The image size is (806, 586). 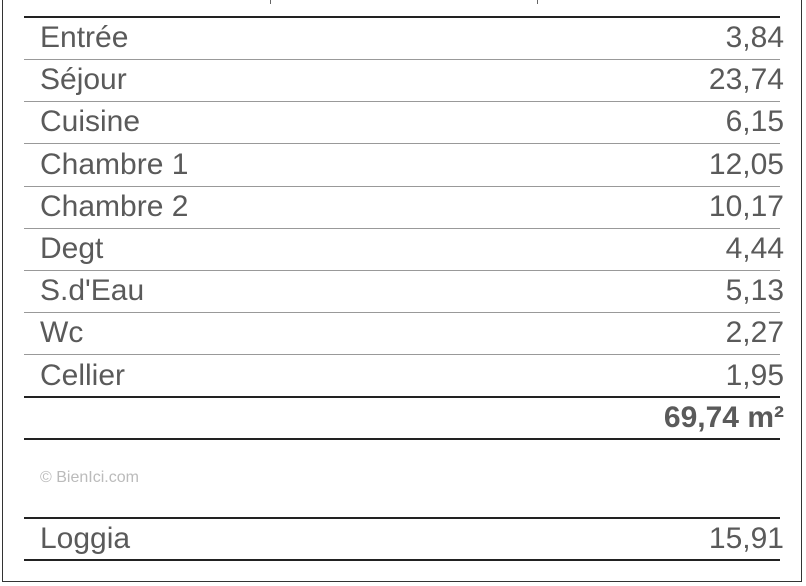 What do you see at coordinates (412, 539) in the screenshot?
I see `annex-row: Loggia 15,91` at bounding box center [412, 539].